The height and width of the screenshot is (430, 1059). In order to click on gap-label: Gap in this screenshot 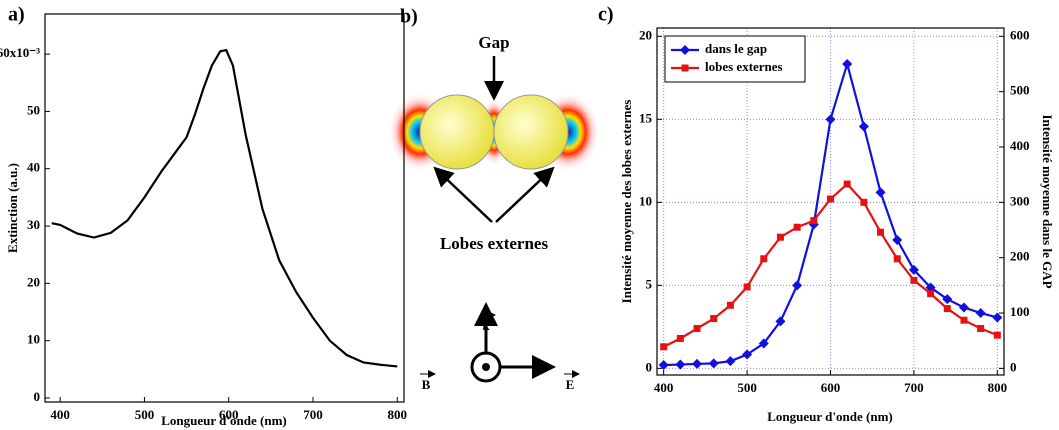, I will do `click(493, 42)`.